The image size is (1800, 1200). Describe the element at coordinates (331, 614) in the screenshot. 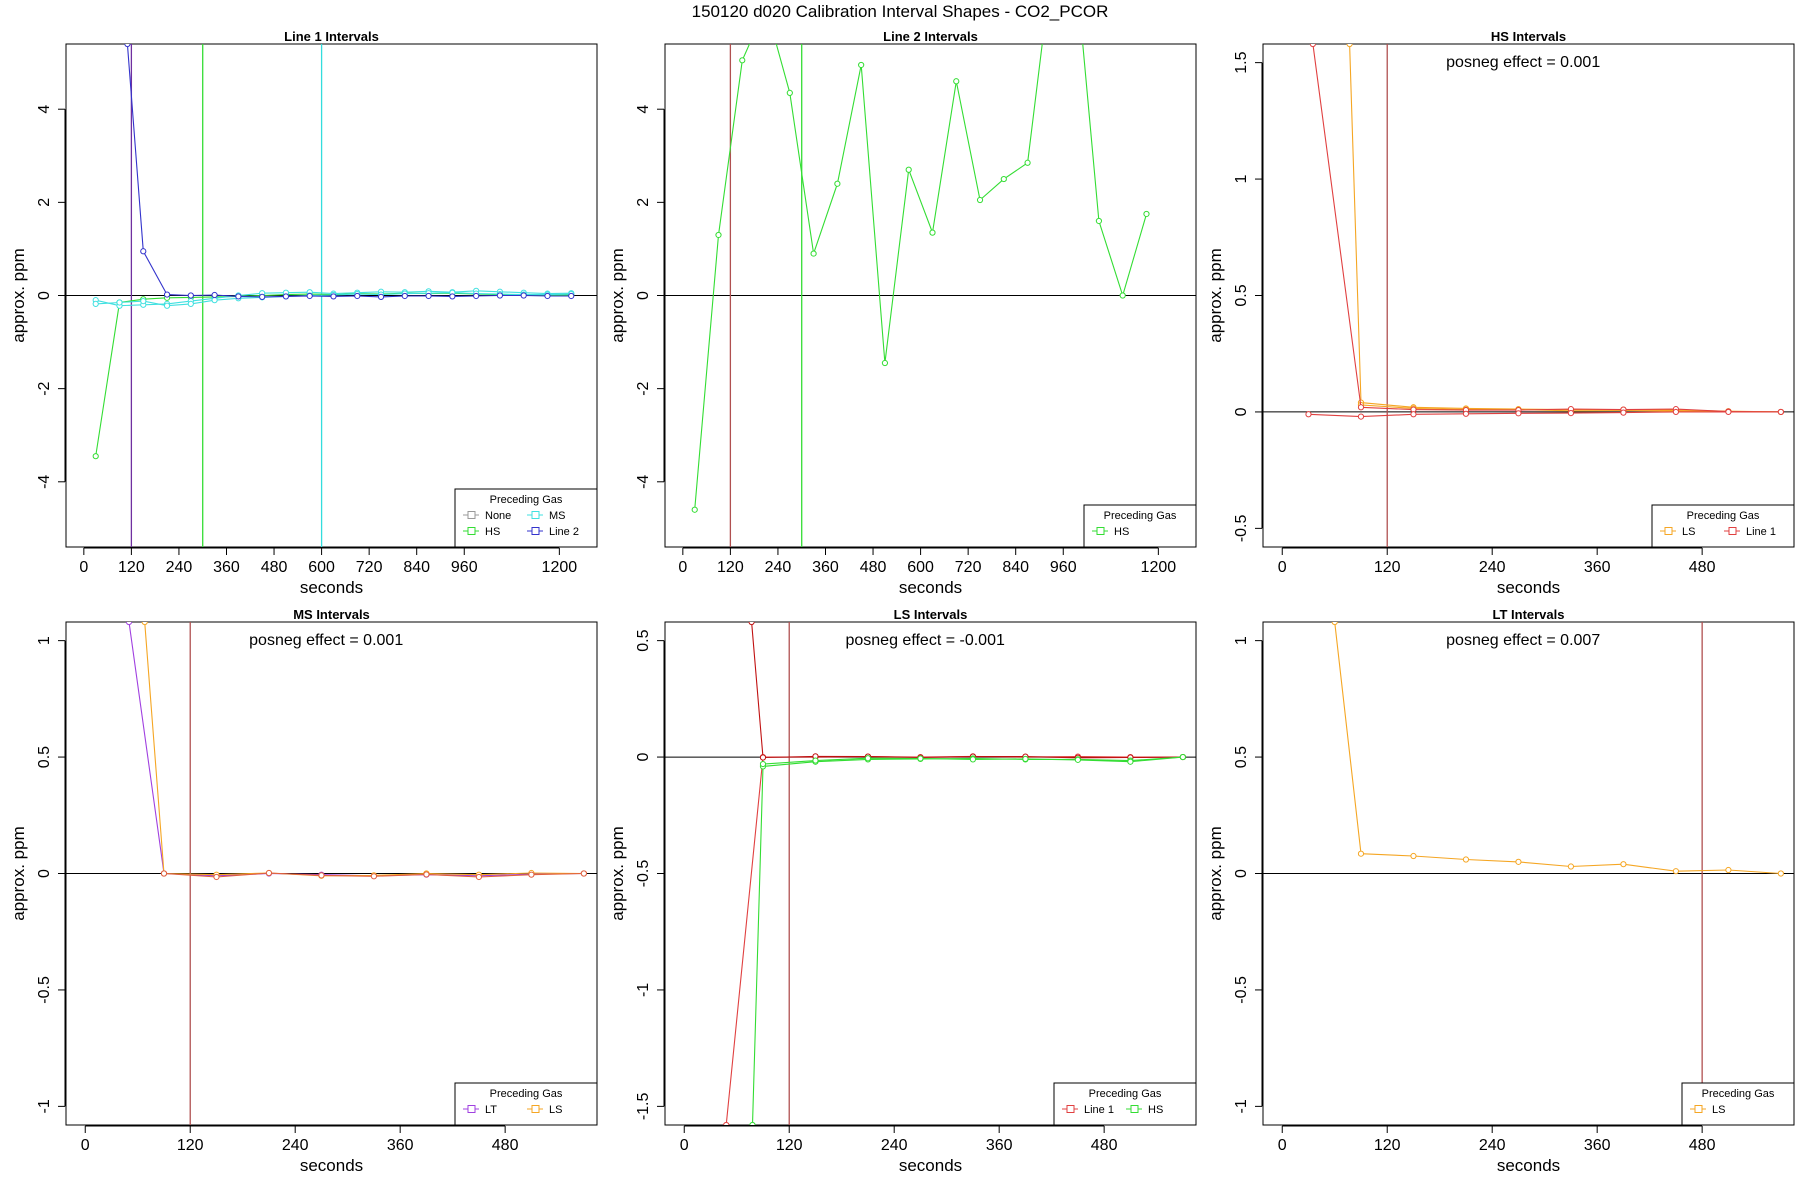

I see `panel-title: MS Intervals` at that location.